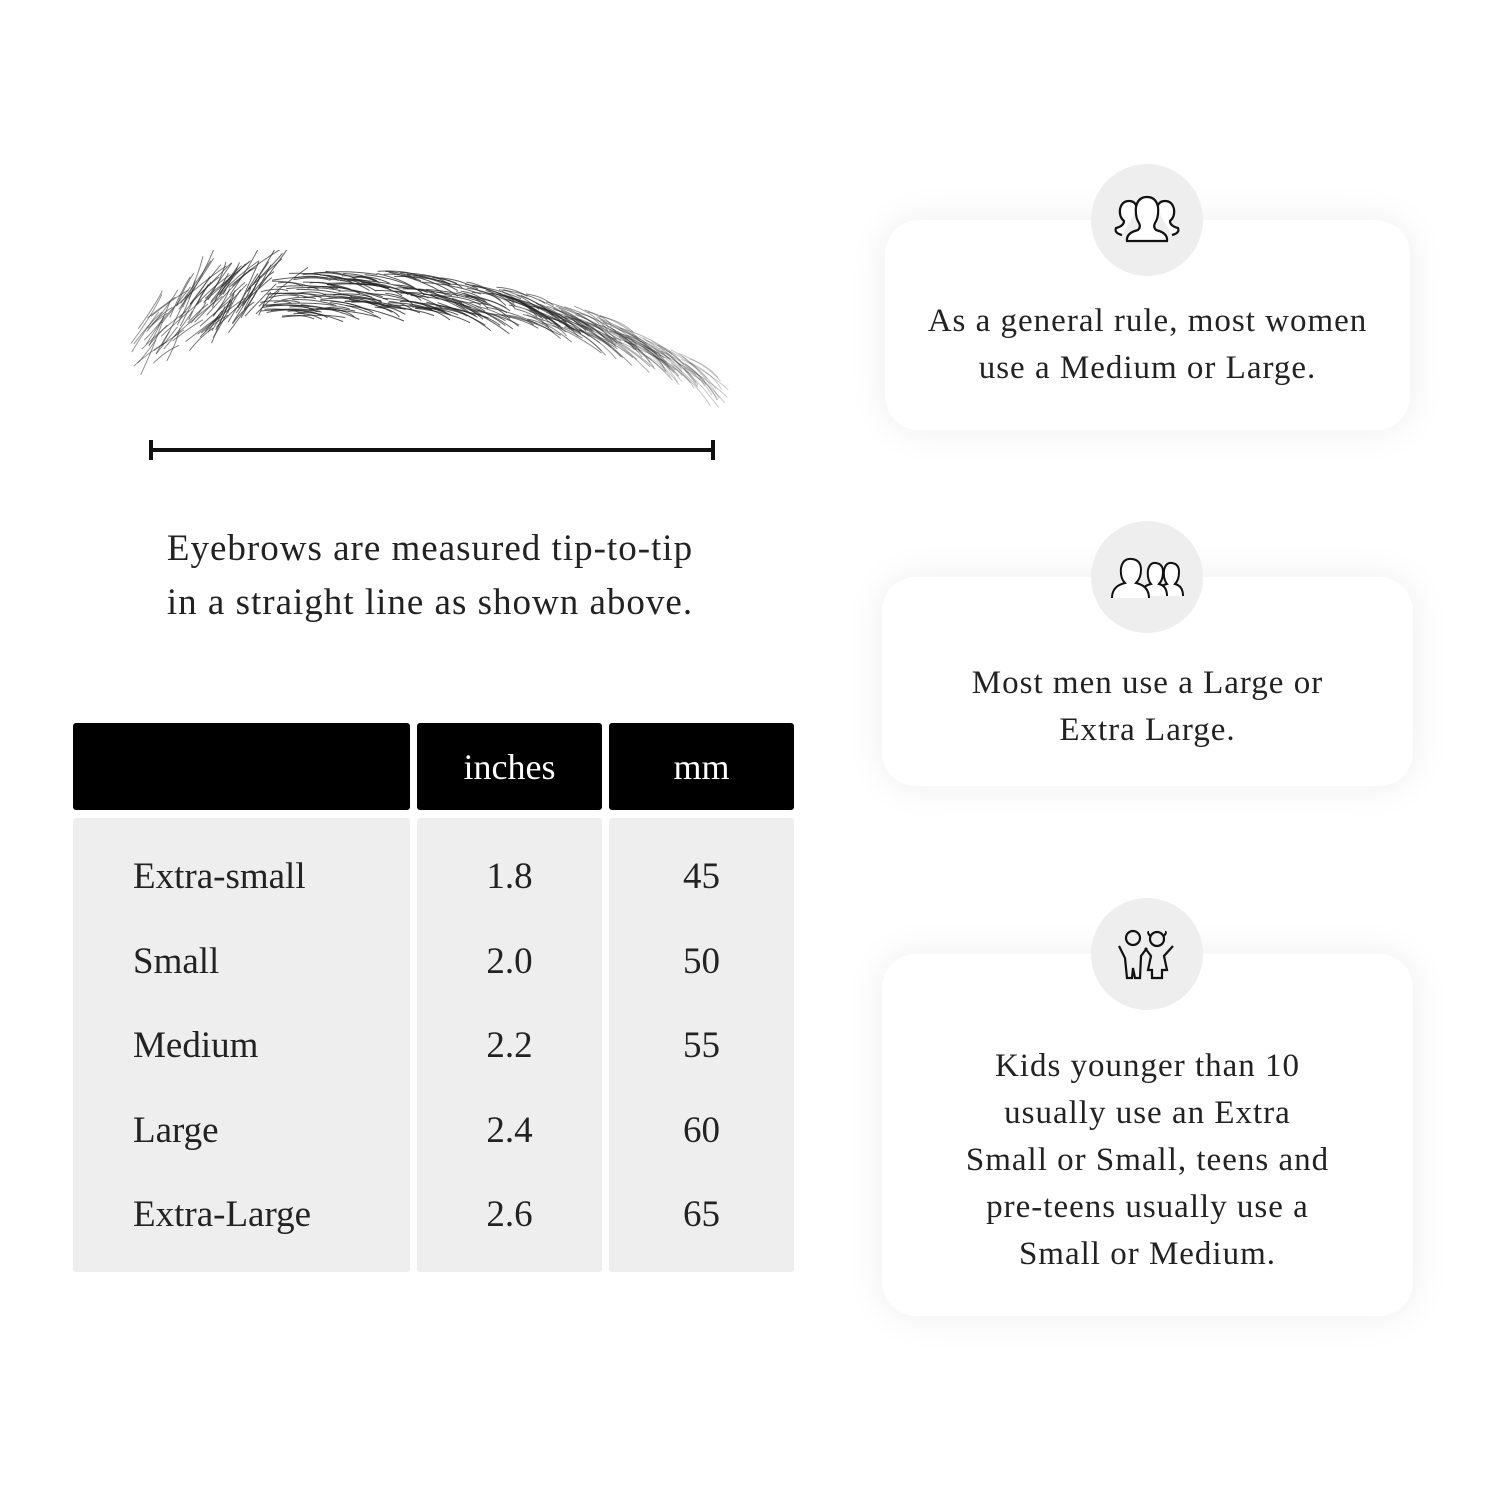 The width and height of the screenshot is (1500, 1500). I want to click on table-column-size, so click(241, 1045).